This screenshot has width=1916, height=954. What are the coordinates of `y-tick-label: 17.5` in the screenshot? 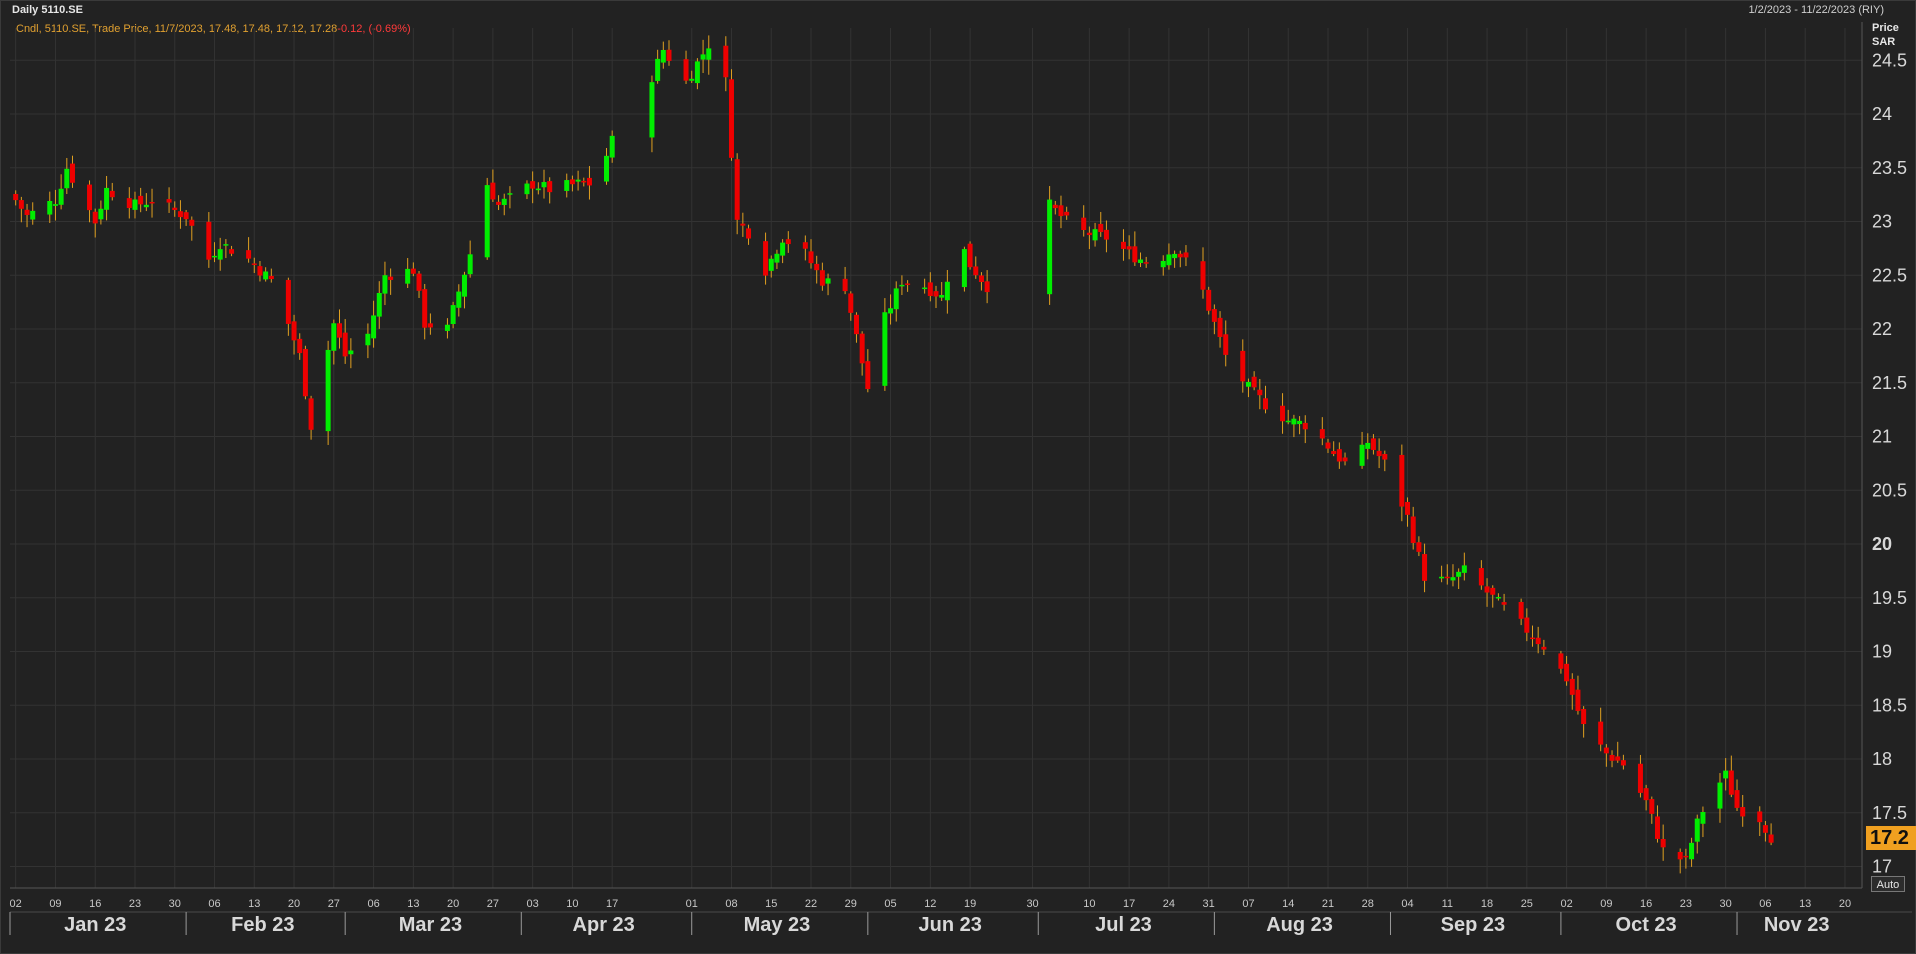 It's located at (1889, 813).